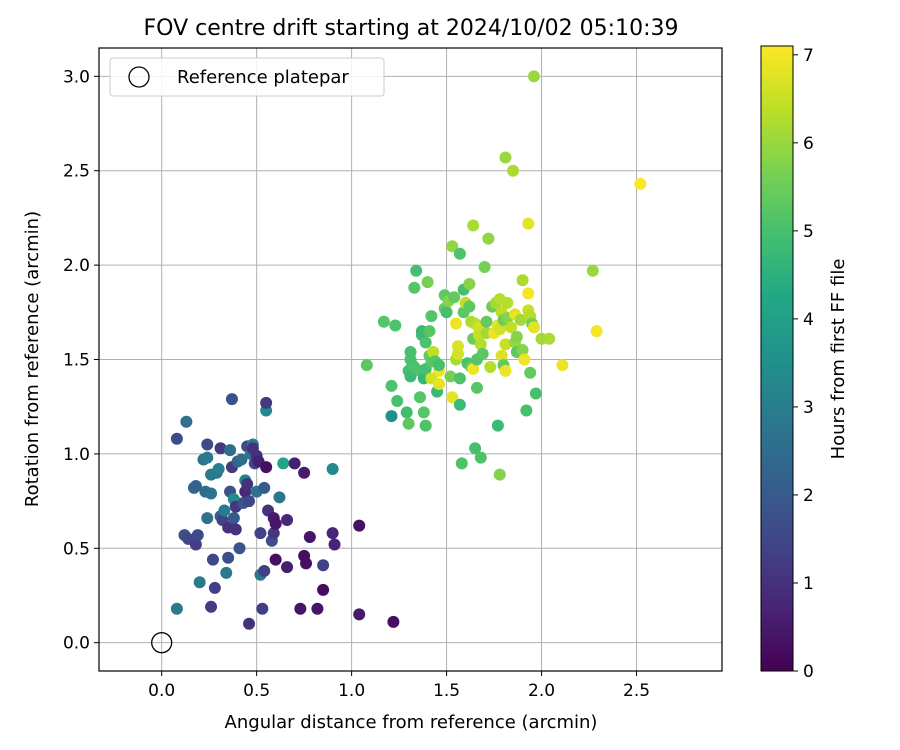  I want to click on x-tick-label: 0.5, so click(256, 691).